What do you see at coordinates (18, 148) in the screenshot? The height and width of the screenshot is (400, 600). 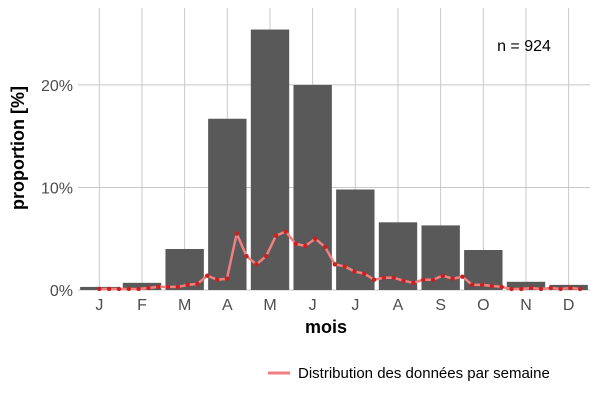 I see `y-axis-title: proportion [%]` at bounding box center [18, 148].